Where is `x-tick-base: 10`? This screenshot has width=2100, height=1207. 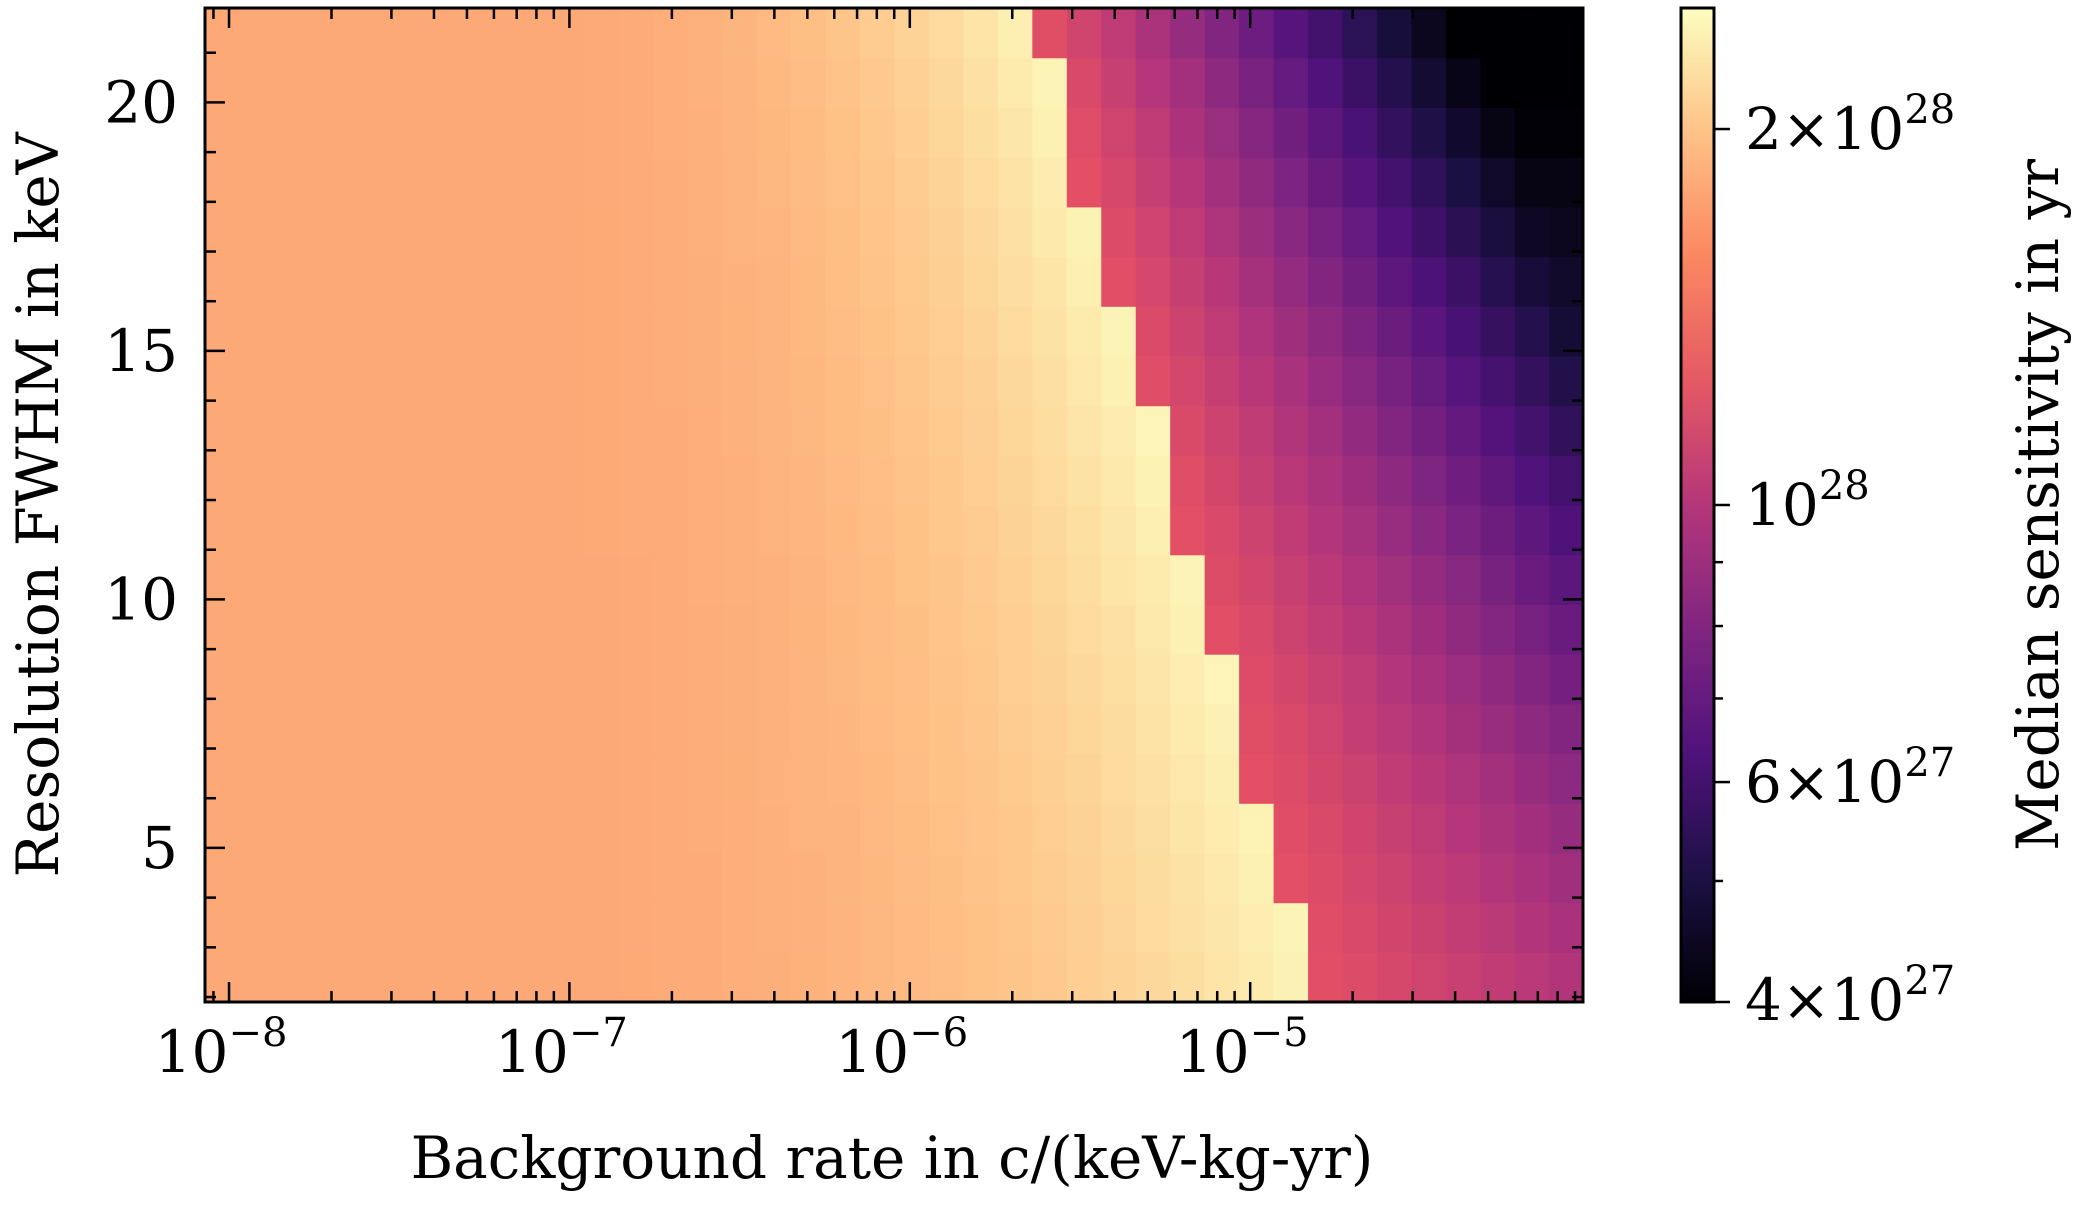 x-tick-base: 10 is located at coordinates (1213, 1052).